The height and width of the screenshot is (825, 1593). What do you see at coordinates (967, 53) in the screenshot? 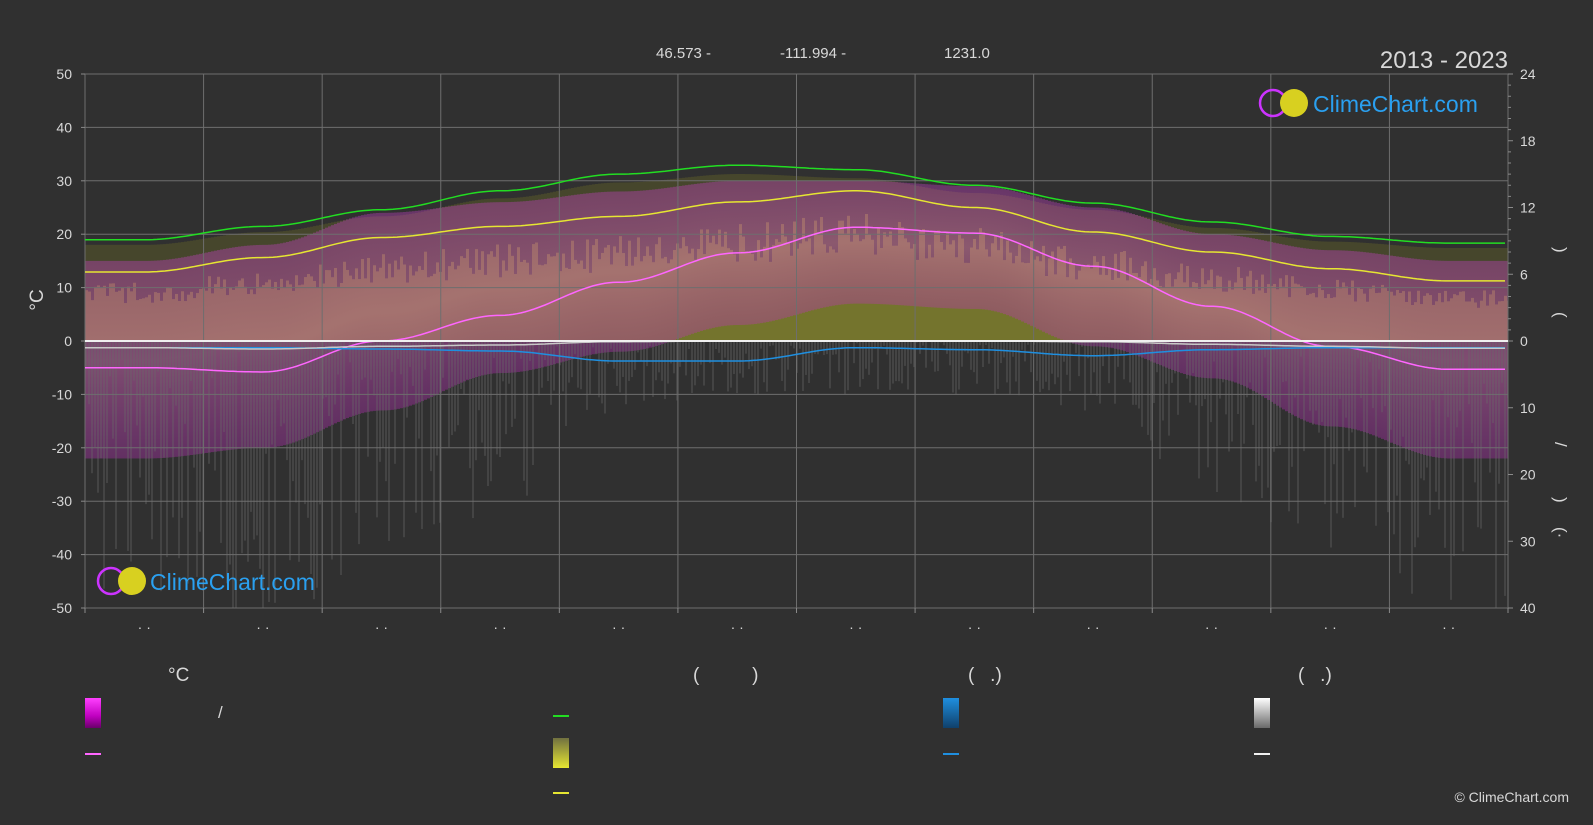
I see `elevation-text: 1231.0` at bounding box center [967, 53].